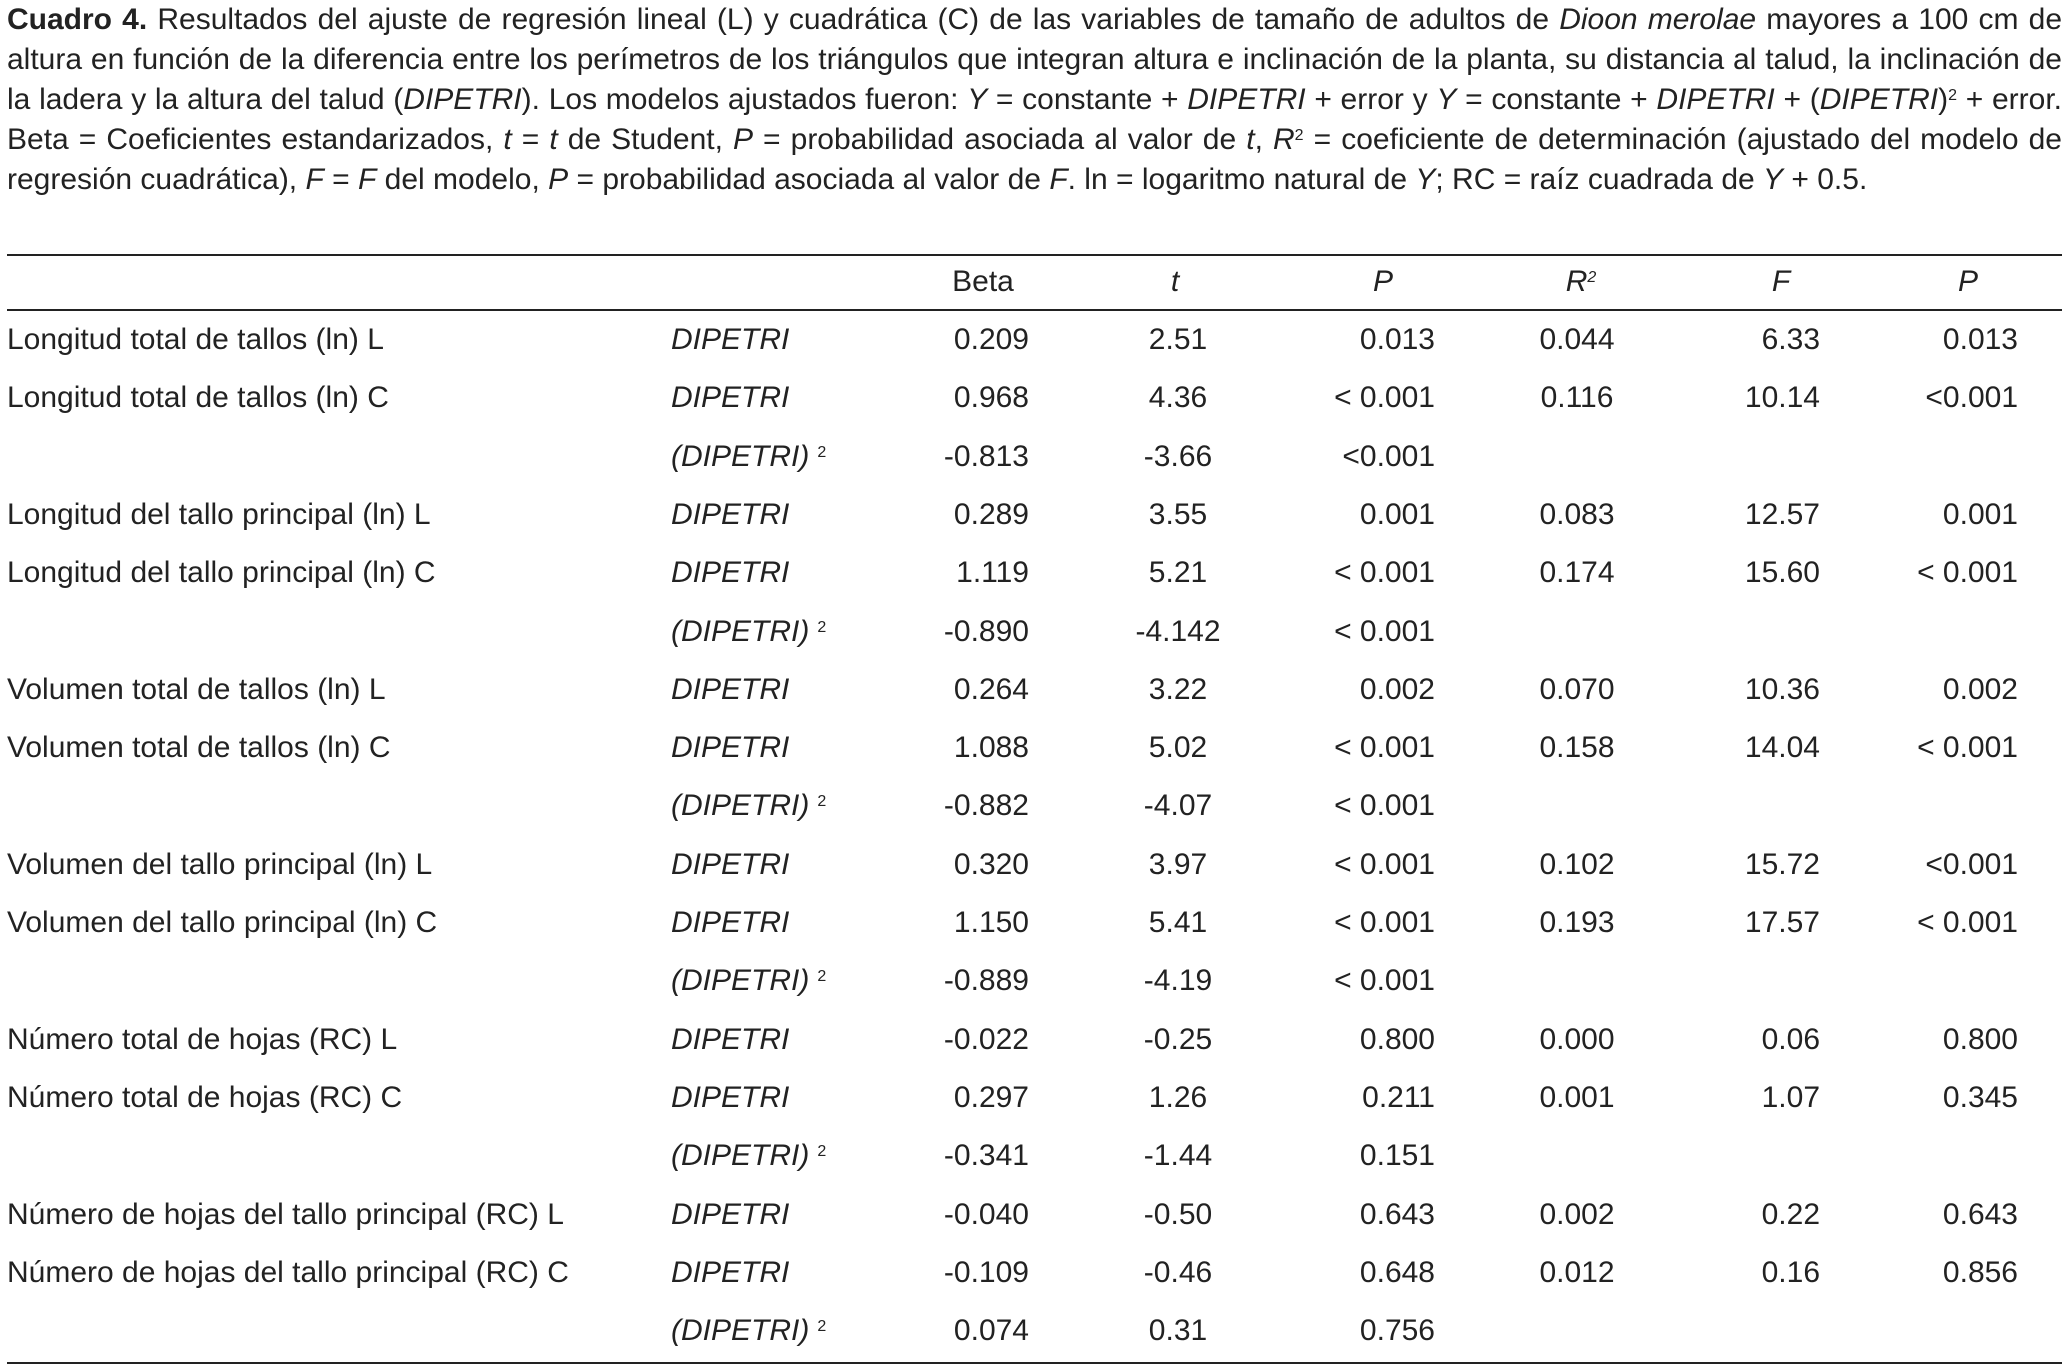 The width and height of the screenshot is (2068, 1372). Describe the element at coordinates (1980, 1039) in the screenshot. I see `model-p-value: 0.800` at that location.